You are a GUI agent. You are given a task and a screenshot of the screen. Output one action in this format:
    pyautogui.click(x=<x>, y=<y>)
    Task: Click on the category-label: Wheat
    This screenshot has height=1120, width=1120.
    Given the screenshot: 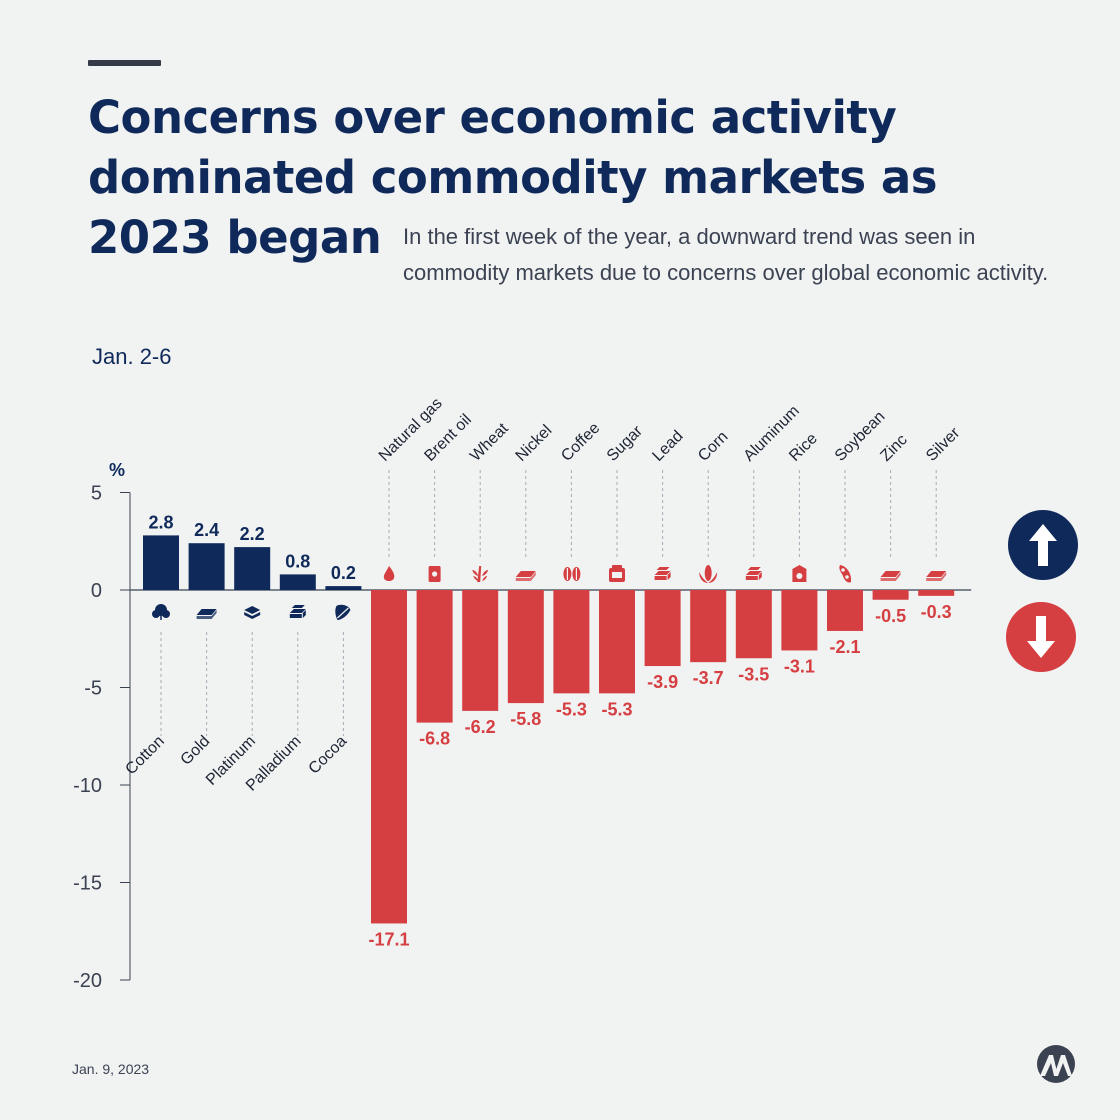 What is the action you would take?
    pyautogui.click(x=489, y=442)
    